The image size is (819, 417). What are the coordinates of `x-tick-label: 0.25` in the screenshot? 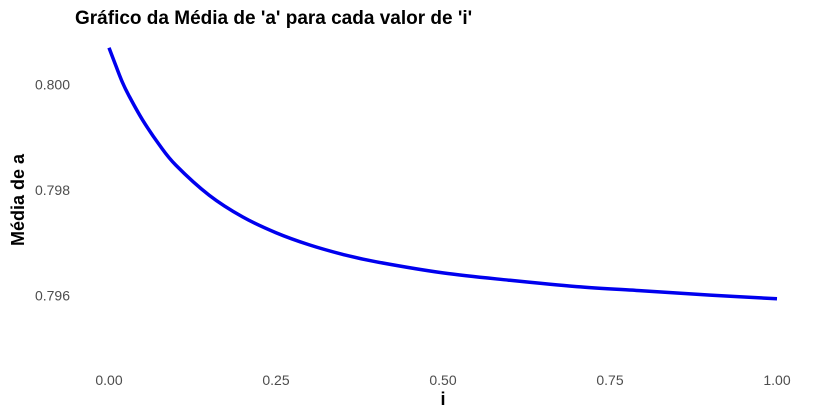 It's located at (275, 380).